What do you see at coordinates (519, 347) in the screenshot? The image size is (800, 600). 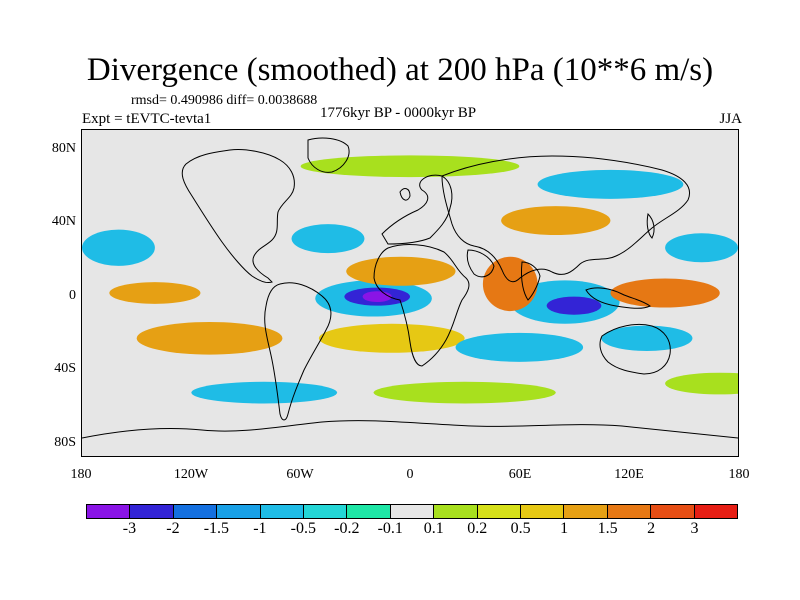 I see `region-south-indian-low` at bounding box center [519, 347].